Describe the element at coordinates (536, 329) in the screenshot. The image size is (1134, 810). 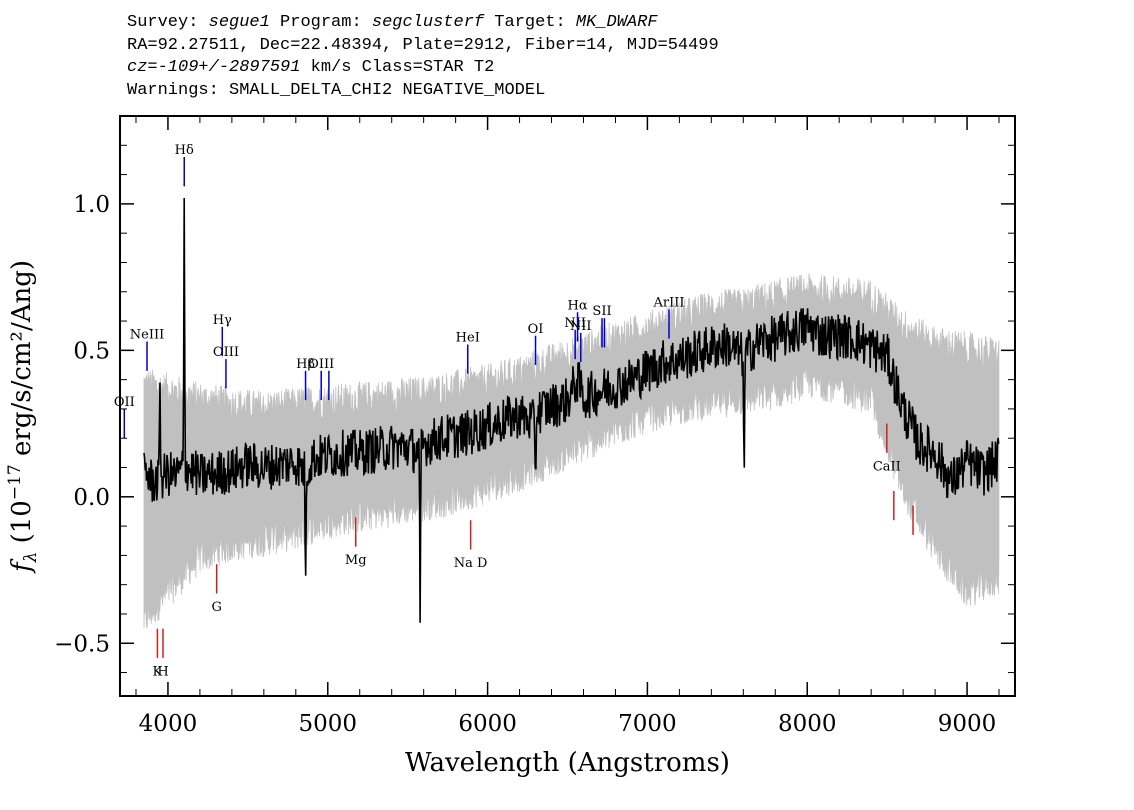
I see `emission-line-label-9: OI` at that location.